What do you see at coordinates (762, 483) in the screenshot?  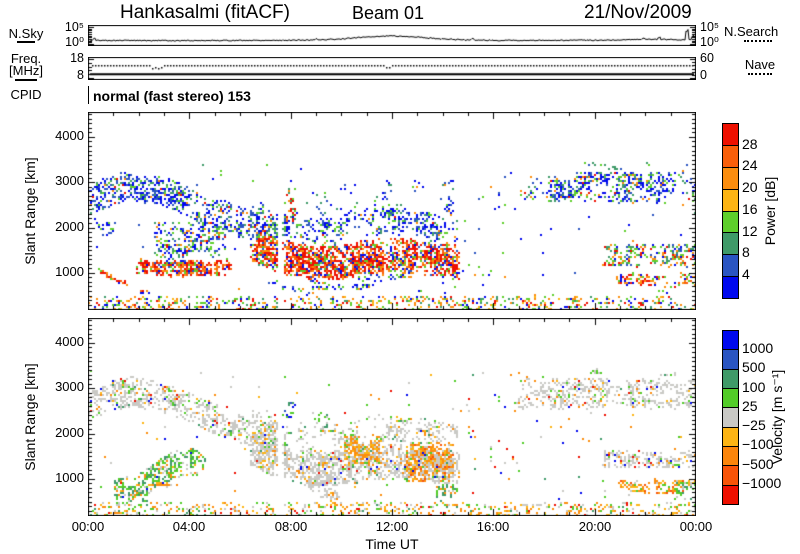 I see `vel-cbar-label-m1000: −1000` at bounding box center [762, 483].